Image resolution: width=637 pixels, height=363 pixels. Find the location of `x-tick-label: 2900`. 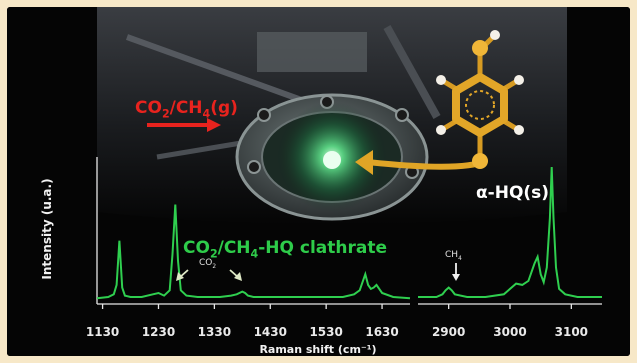

x-tick-label: 2900 is located at coordinates (448, 332).